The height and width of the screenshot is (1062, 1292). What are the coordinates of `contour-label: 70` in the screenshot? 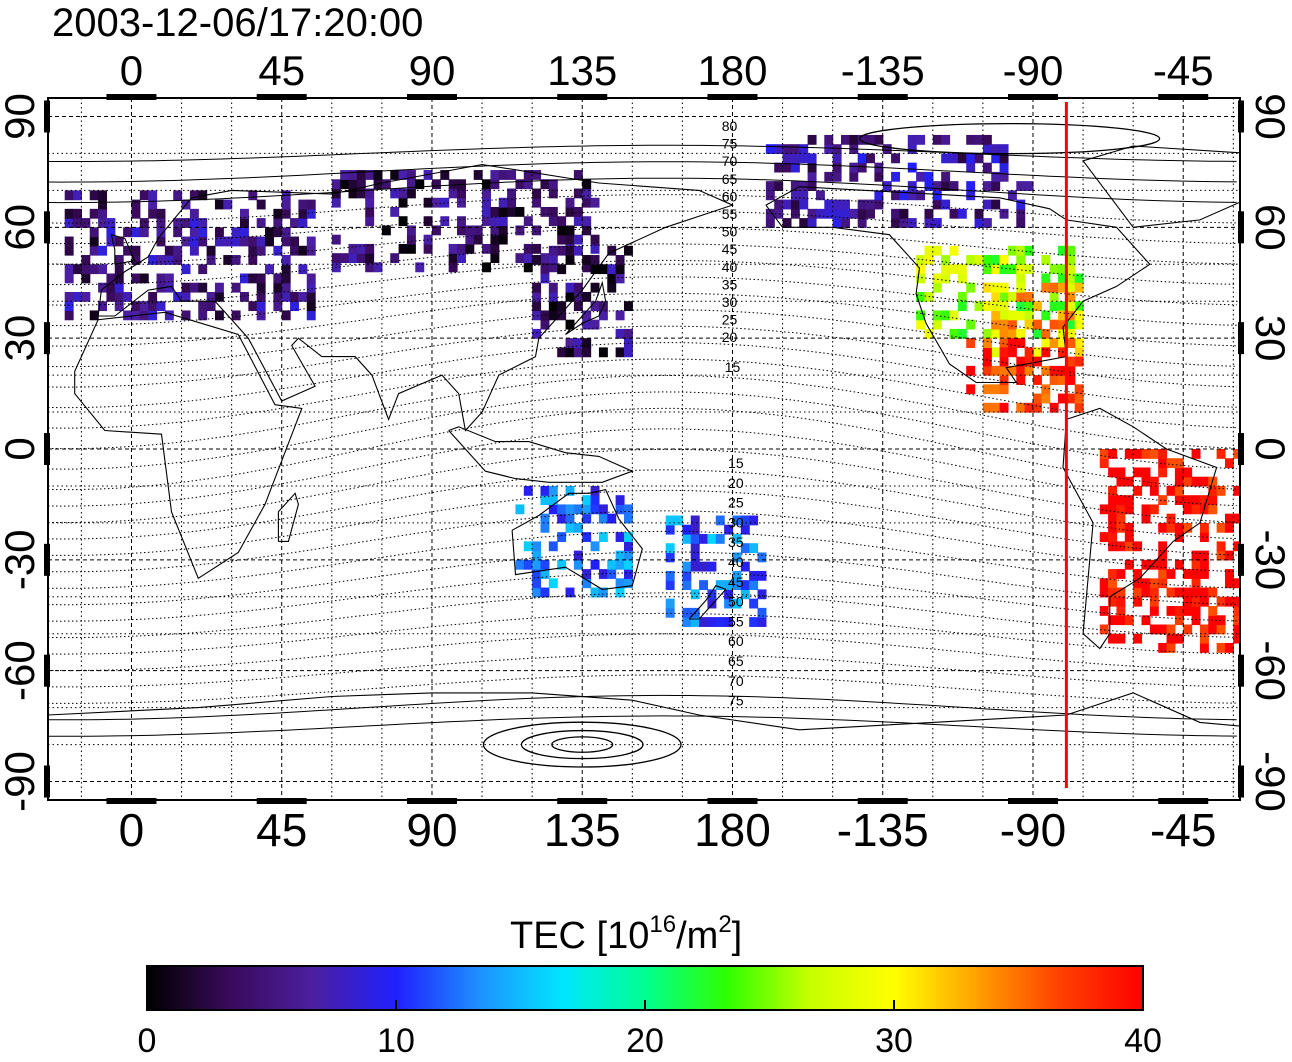 It's located at (736, 681).